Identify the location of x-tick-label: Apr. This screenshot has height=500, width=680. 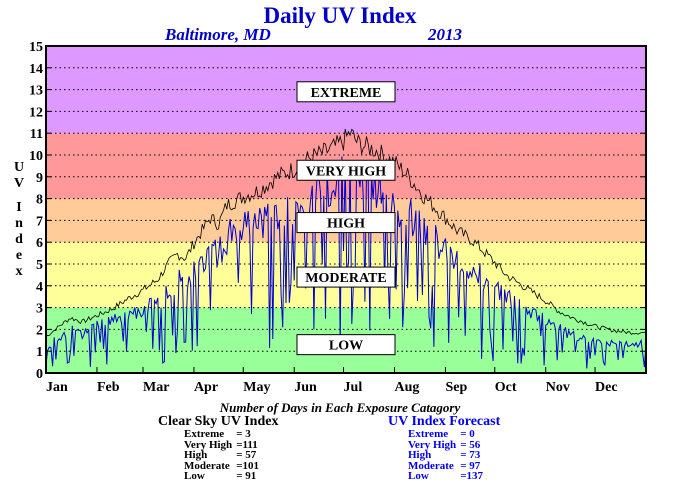
(206, 387).